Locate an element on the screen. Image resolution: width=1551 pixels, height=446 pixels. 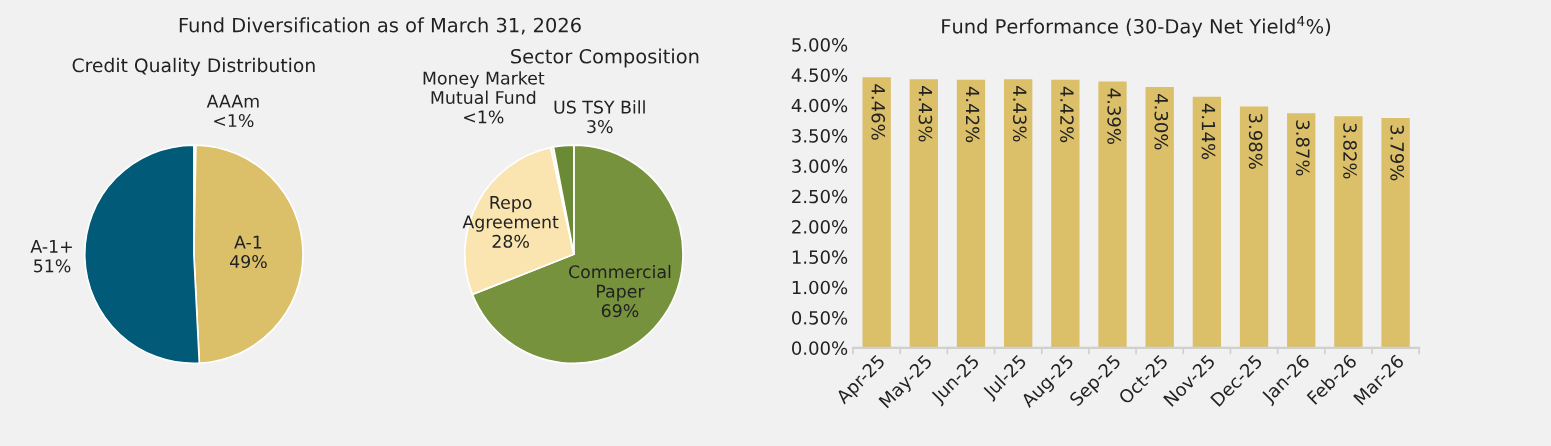
data-label: 3.79% is located at coordinates (1397, 153).